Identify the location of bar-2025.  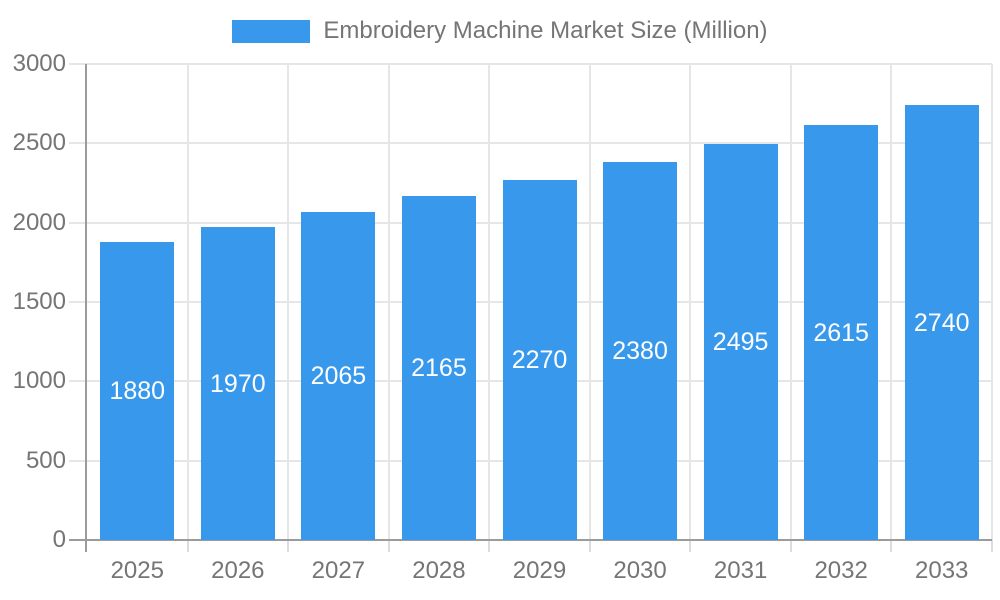
(137, 390).